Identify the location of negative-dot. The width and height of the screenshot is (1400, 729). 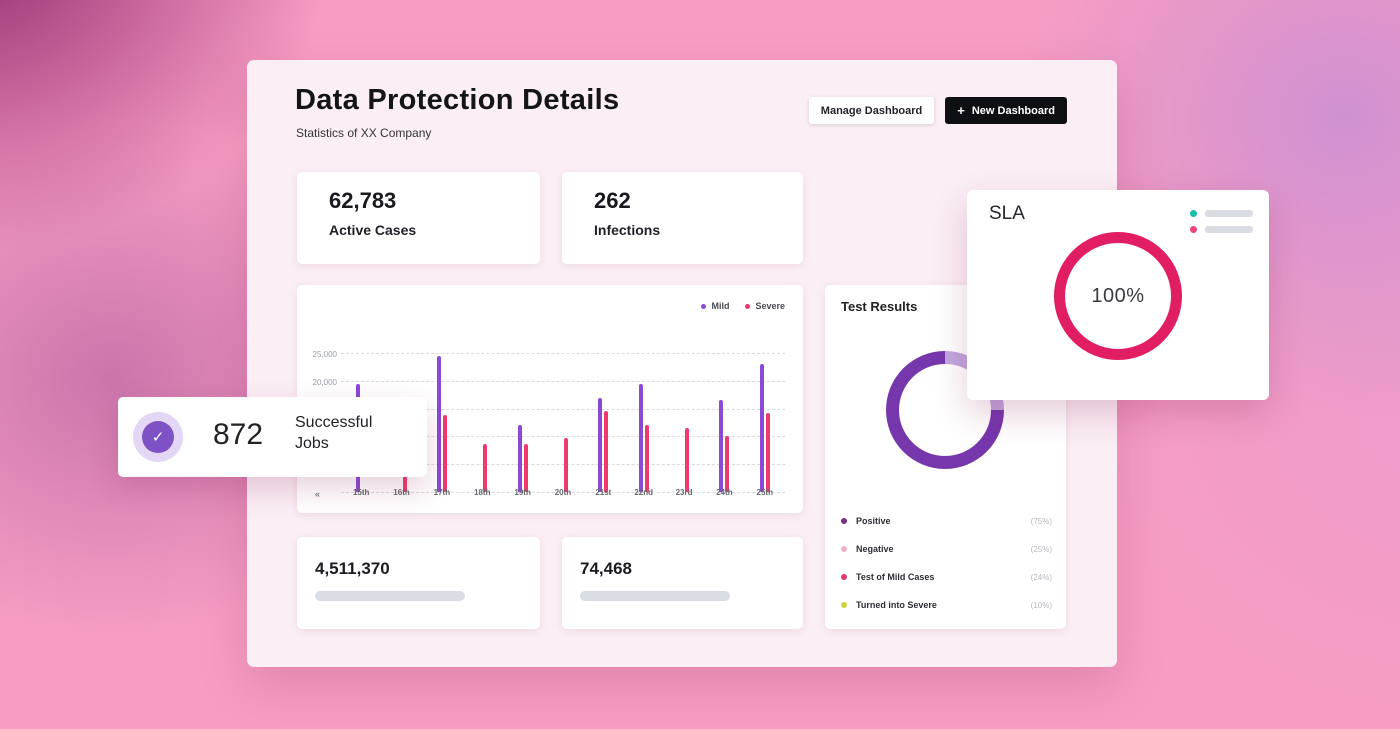
(844, 549).